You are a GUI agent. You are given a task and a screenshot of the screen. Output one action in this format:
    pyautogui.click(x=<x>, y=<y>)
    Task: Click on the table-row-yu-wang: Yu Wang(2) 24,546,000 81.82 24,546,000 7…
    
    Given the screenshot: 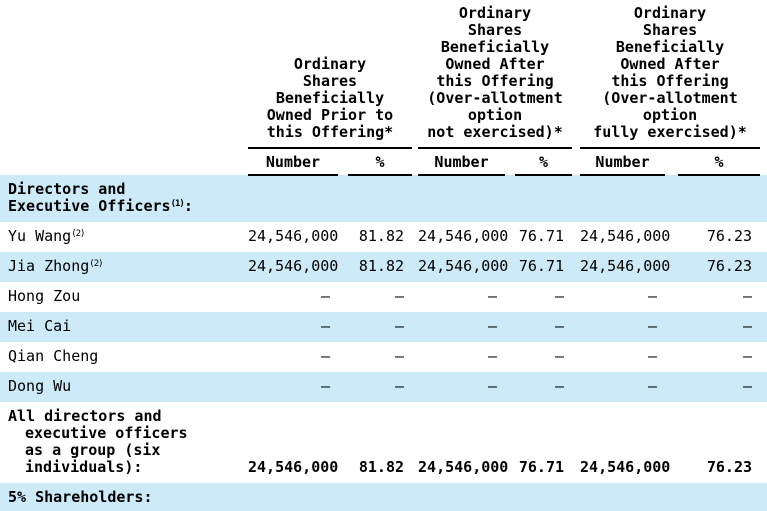 What is the action you would take?
    pyautogui.click(x=383, y=237)
    